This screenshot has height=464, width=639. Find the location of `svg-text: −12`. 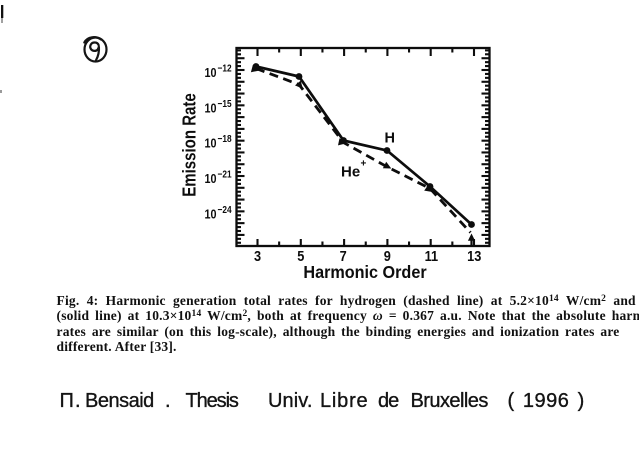

svg-text: −12 is located at coordinates (225, 68).